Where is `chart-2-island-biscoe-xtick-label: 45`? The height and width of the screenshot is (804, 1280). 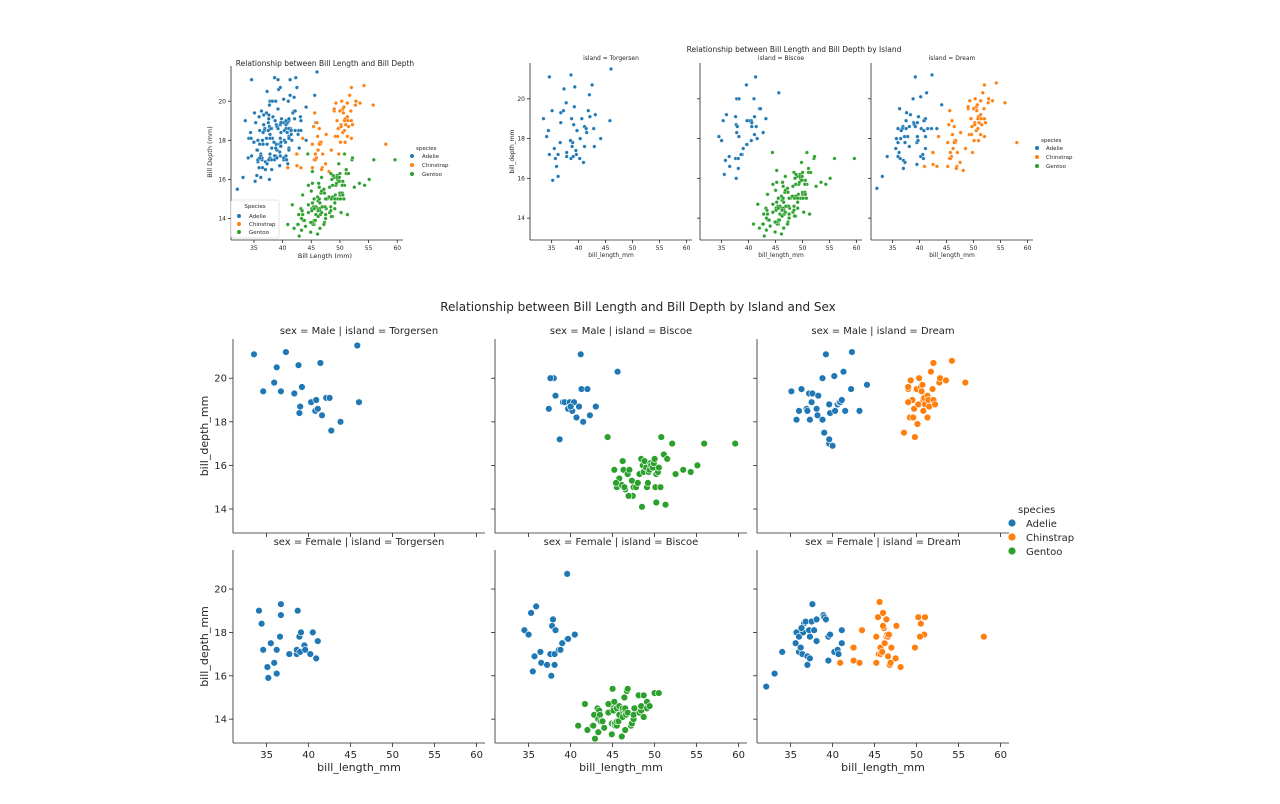
chart-2-island-biscoe-xtick-label: 45 is located at coordinates (776, 248).